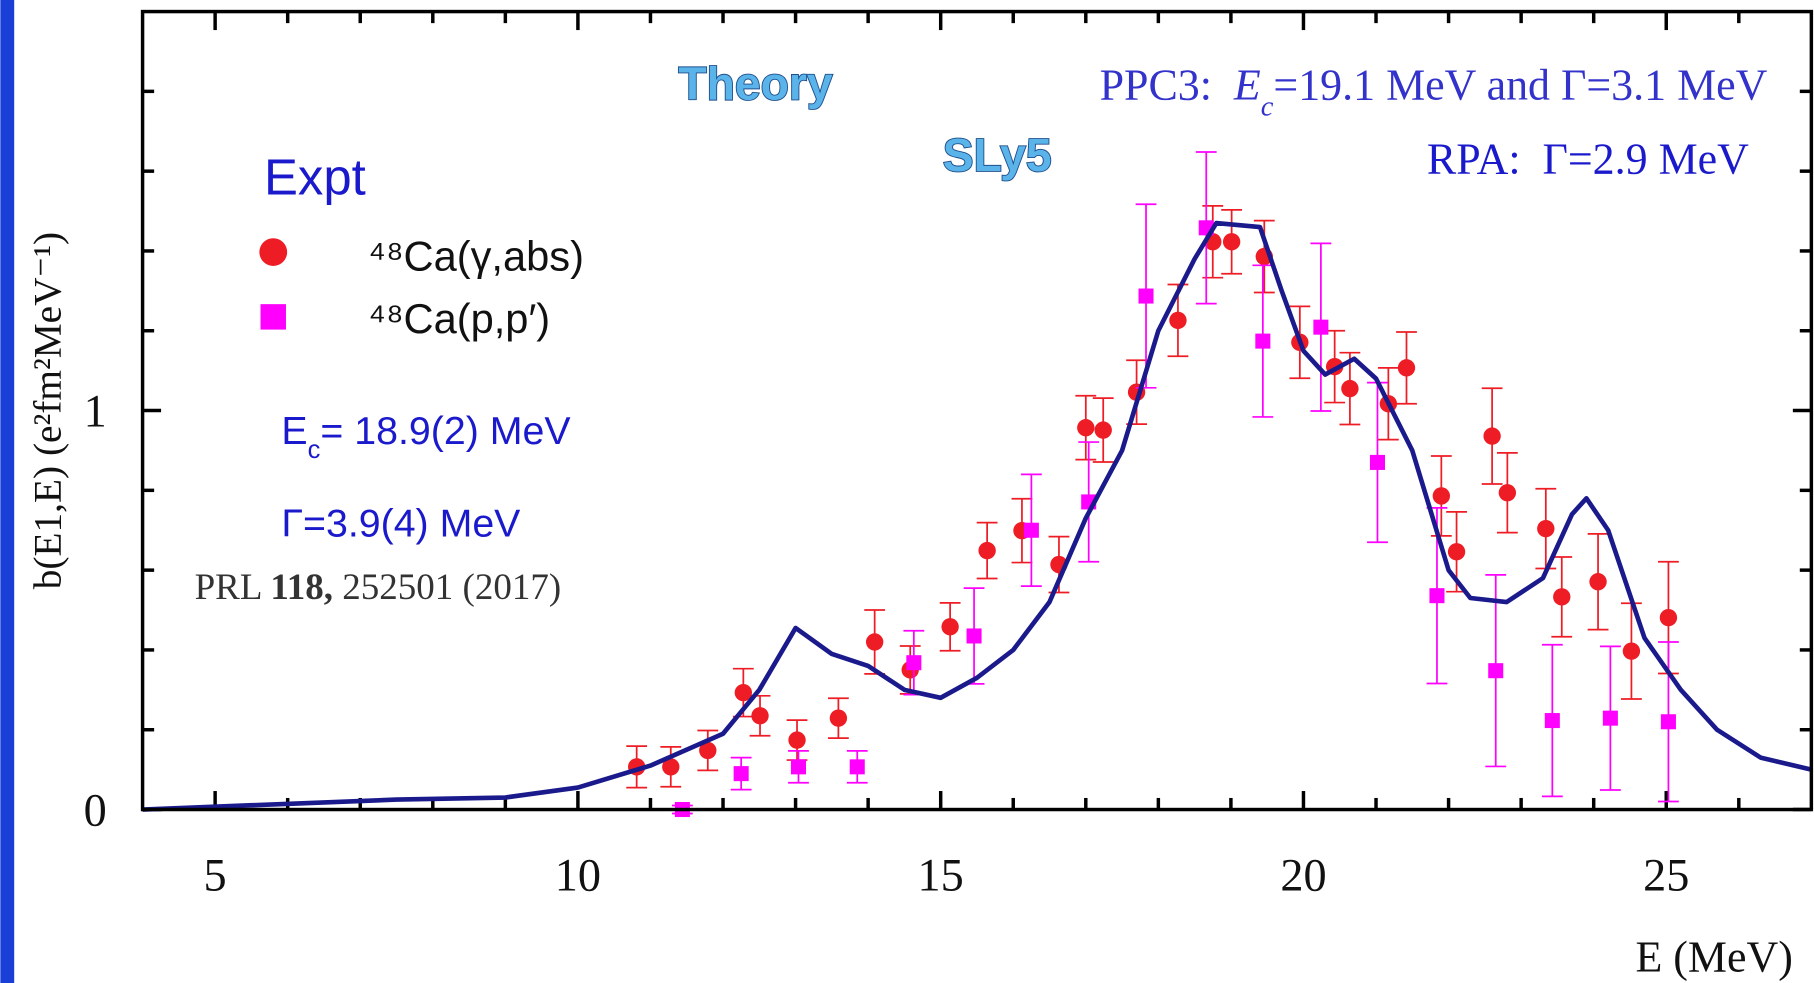  Describe the element at coordinates (447, 587) in the screenshot. I see `annotation-part: 252501 (2017)` at that location.